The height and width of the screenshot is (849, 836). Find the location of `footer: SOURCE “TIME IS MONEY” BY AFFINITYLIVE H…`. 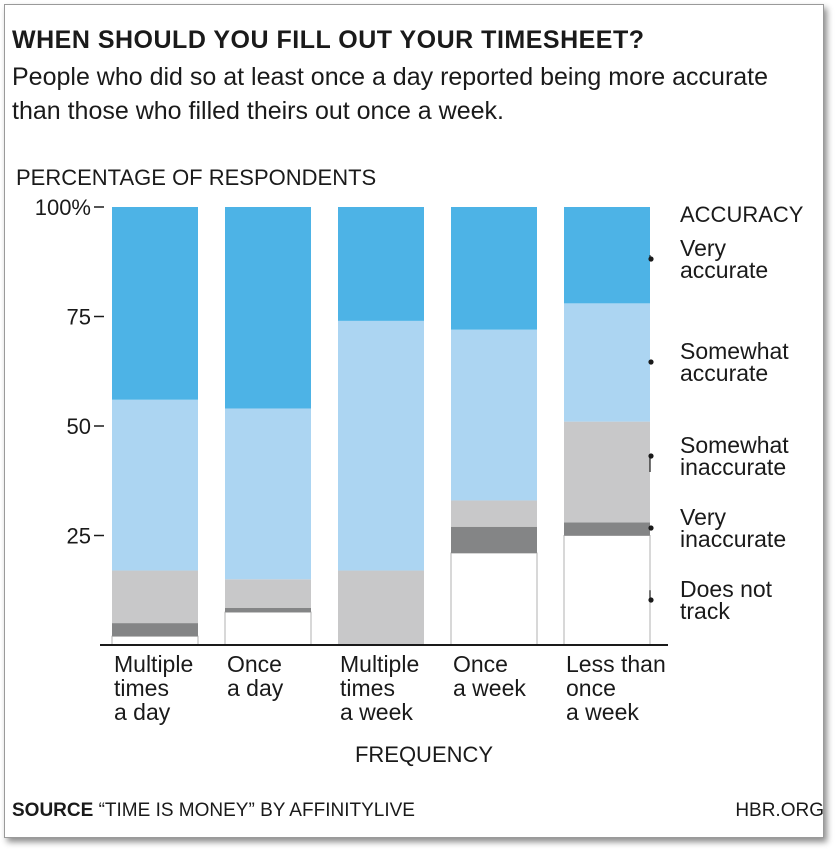

footer: SOURCE “TIME IS MONEY” BY AFFINITYLIVE H… is located at coordinates (418, 811).